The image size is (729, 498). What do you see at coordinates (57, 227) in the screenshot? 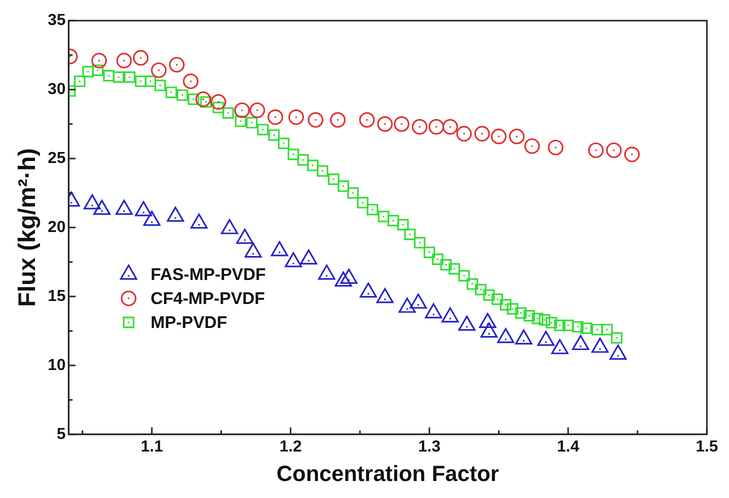
I see `y-tick-label: 20` at bounding box center [57, 227].